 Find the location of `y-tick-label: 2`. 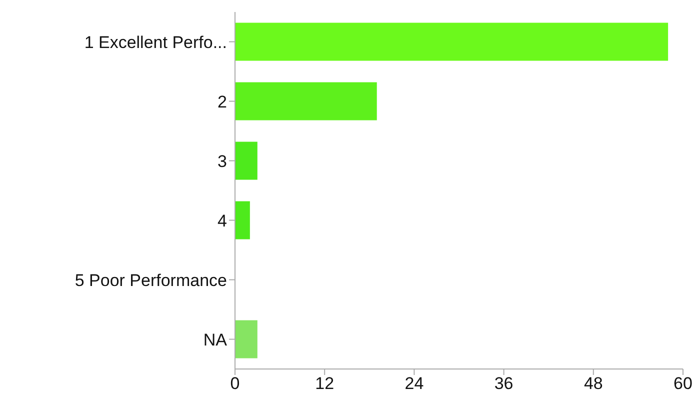

y-tick-label: 2 is located at coordinates (222, 102).